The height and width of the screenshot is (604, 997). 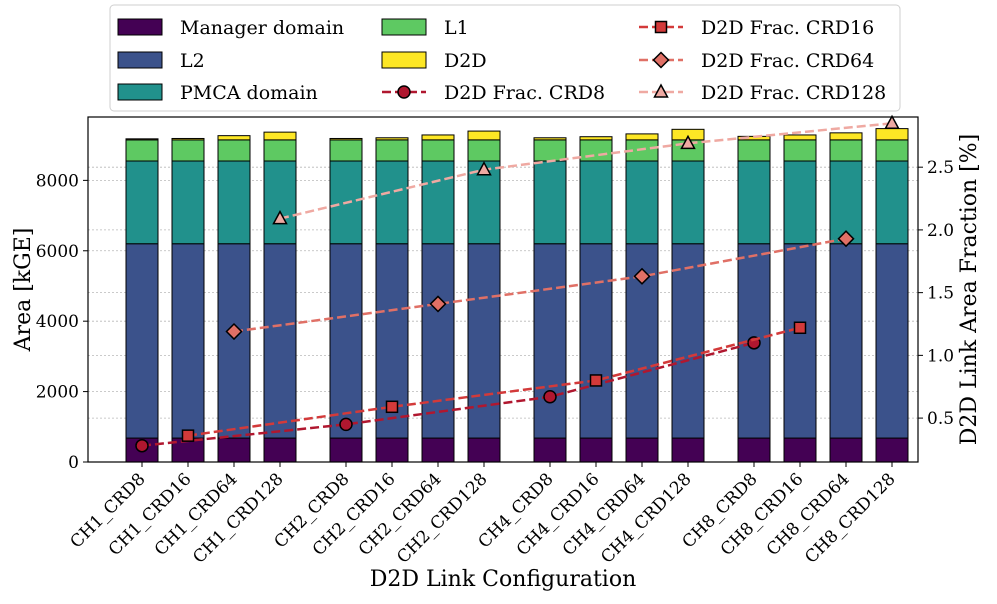 I want to click on bar-d2d-ch2-crd128, so click(x=484, y=135).